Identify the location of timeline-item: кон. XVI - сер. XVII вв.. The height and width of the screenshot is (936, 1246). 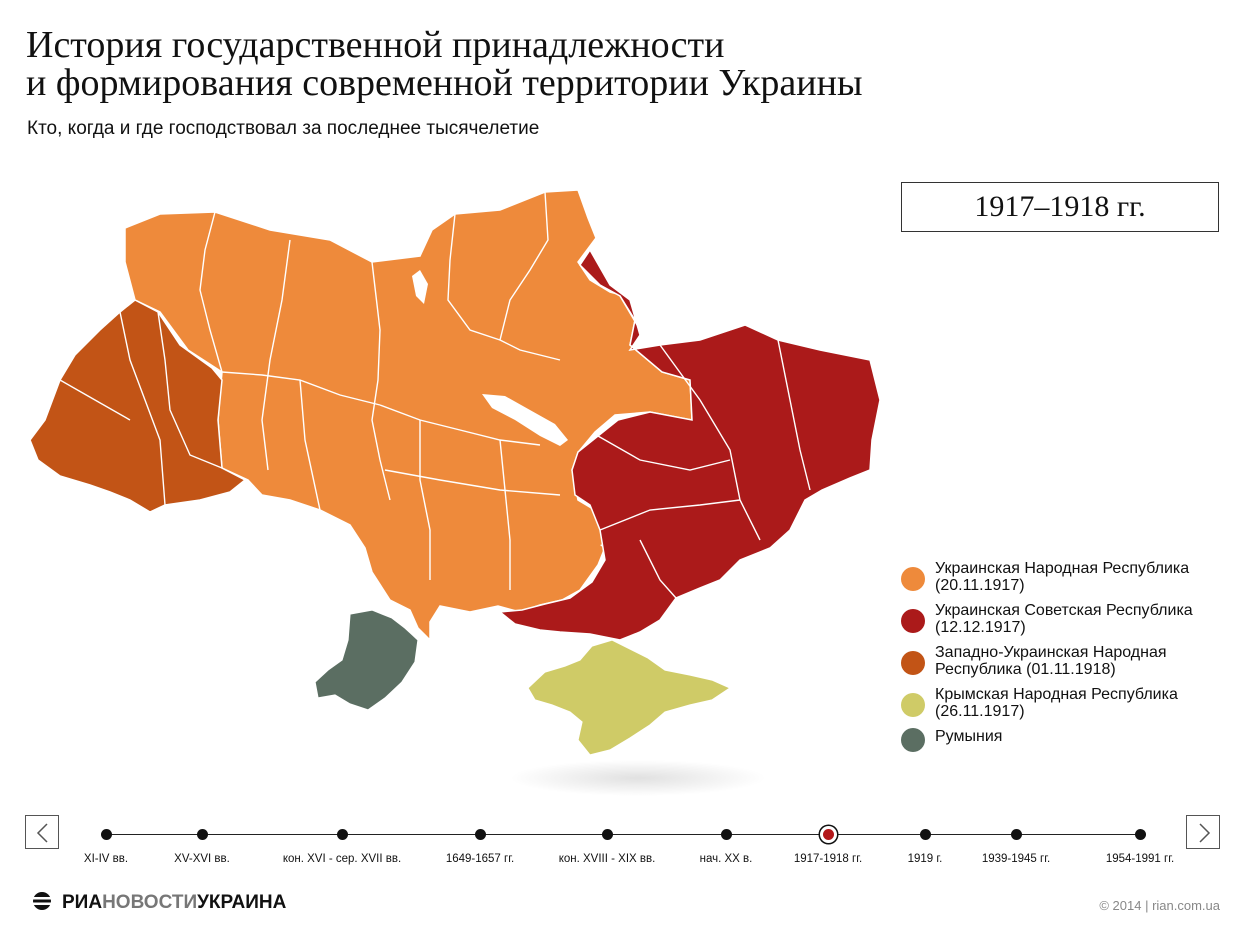
(342, 837).